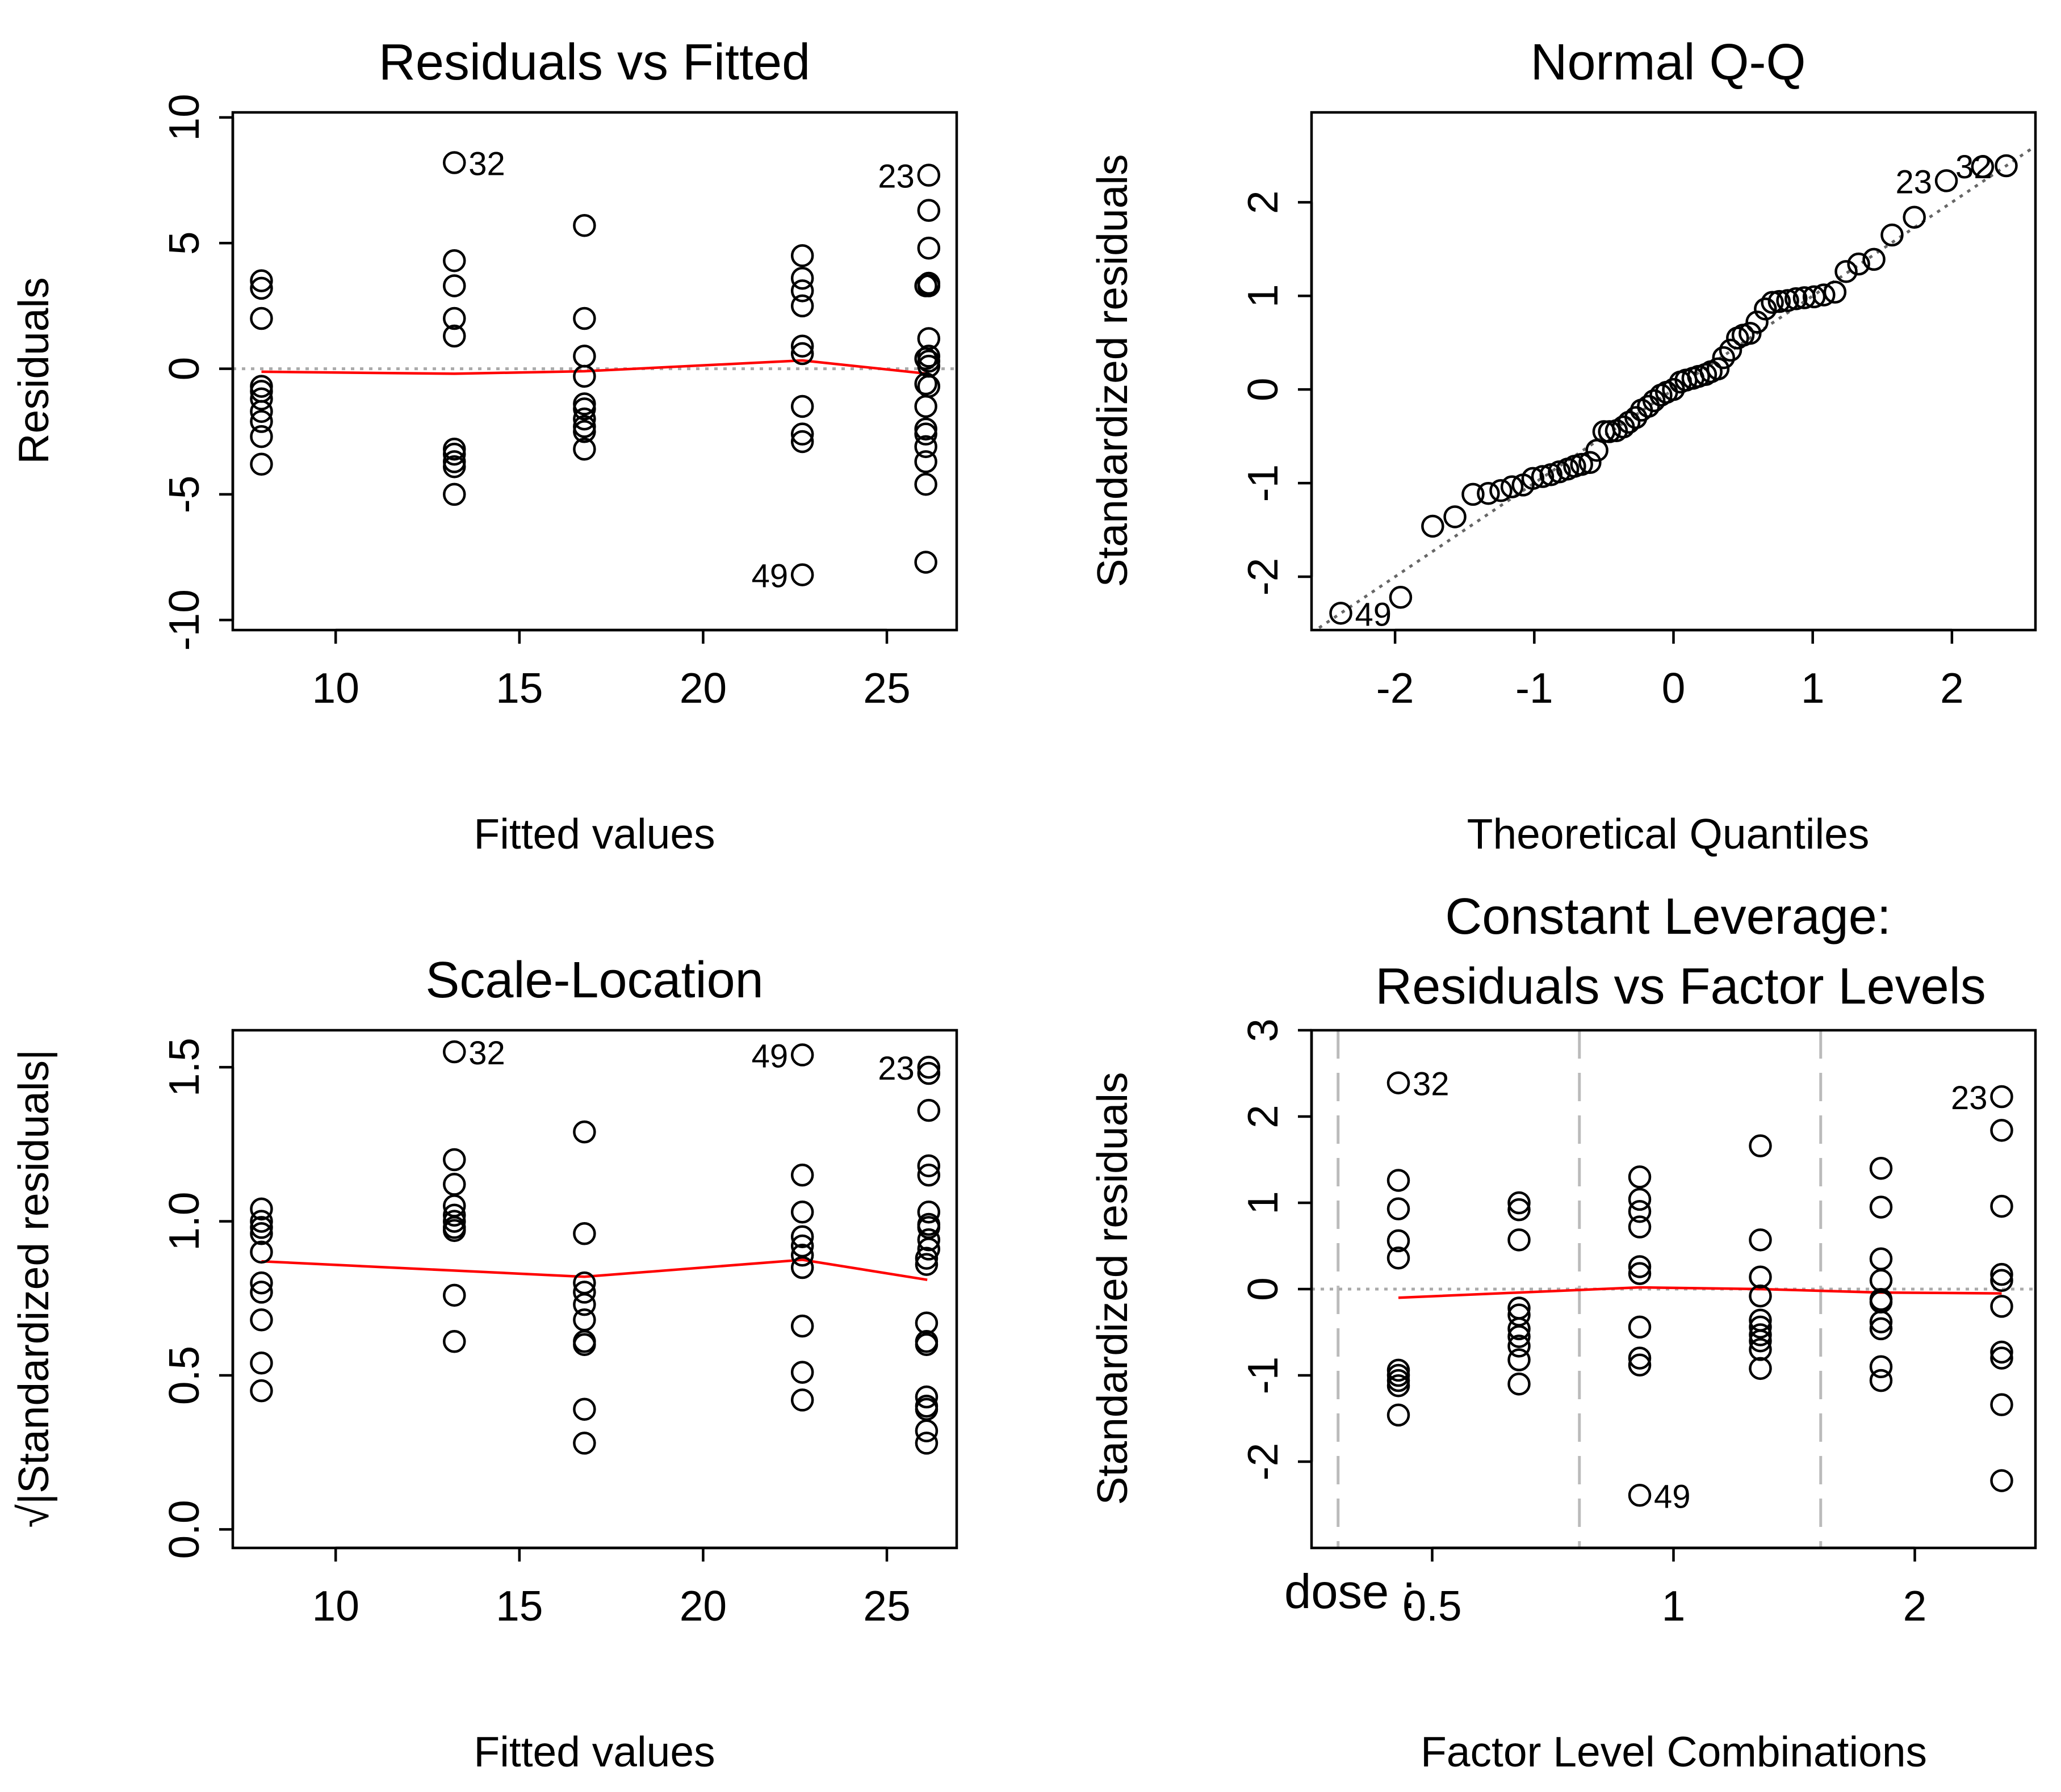 The image size is (2061, 1792). I want to click on qq-y-tick-label: -2, so click(1263, 577).